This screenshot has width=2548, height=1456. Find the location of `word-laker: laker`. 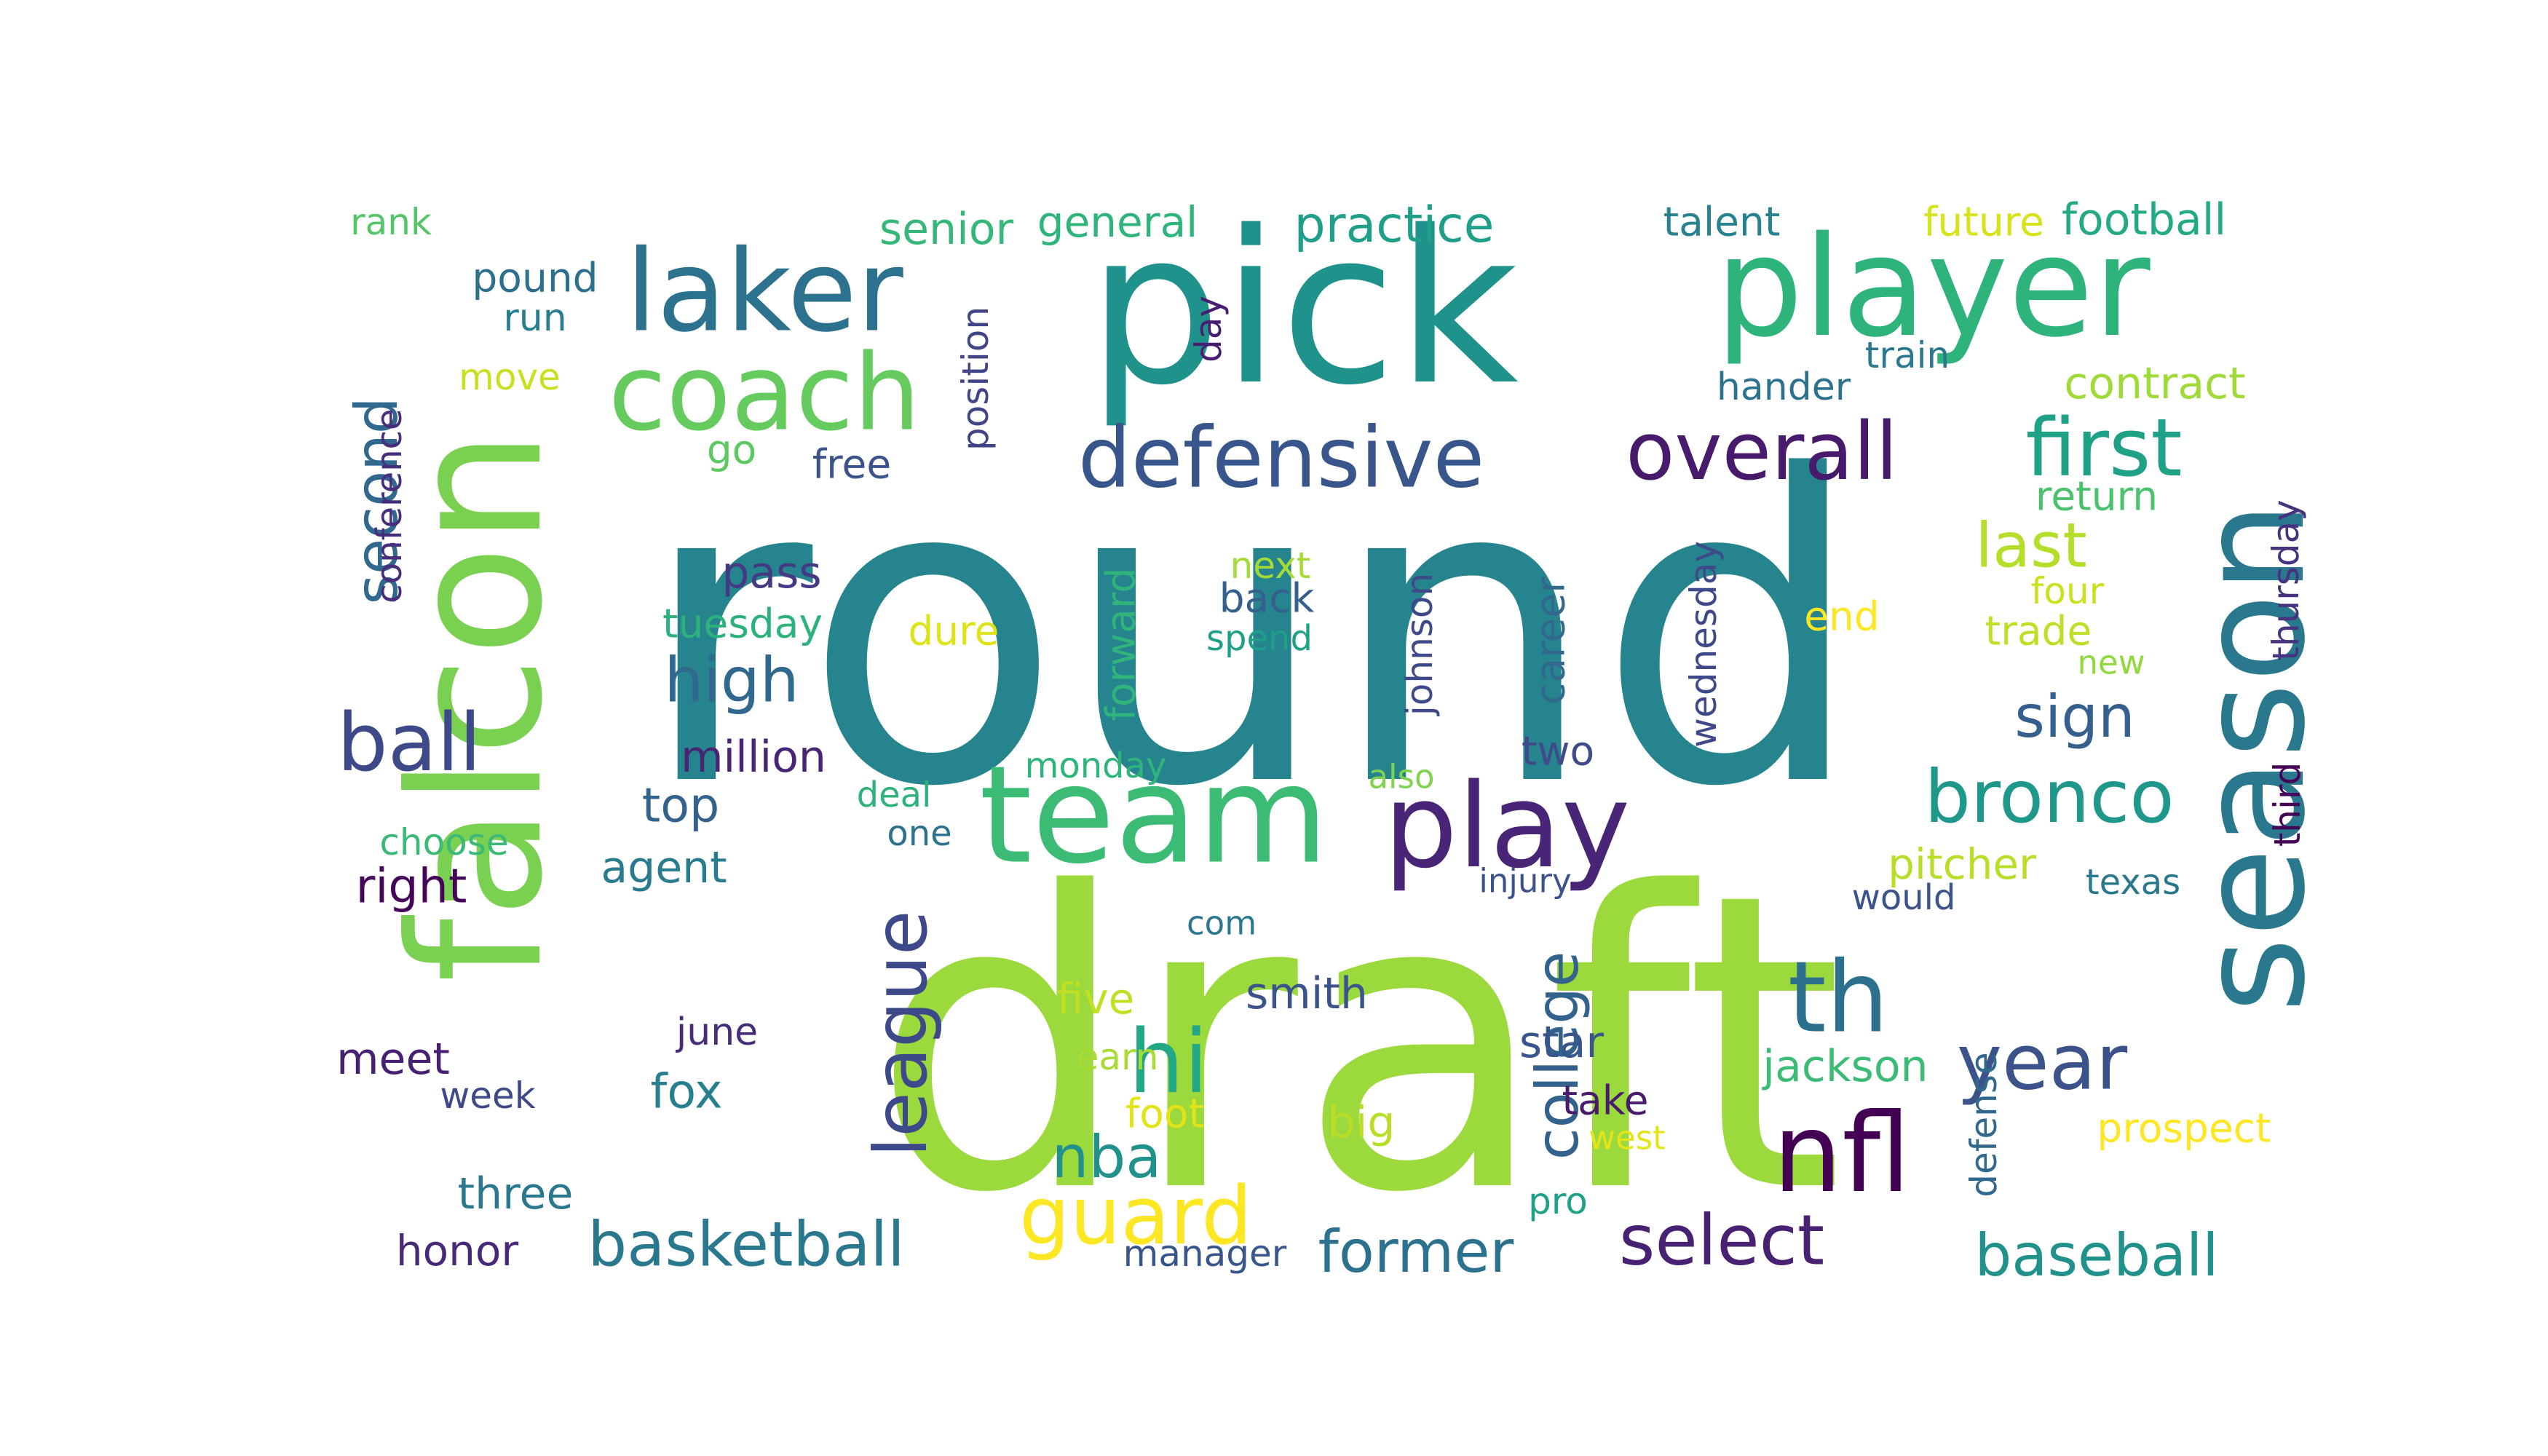

word-laker: laker is located at coordinates (764, 291).